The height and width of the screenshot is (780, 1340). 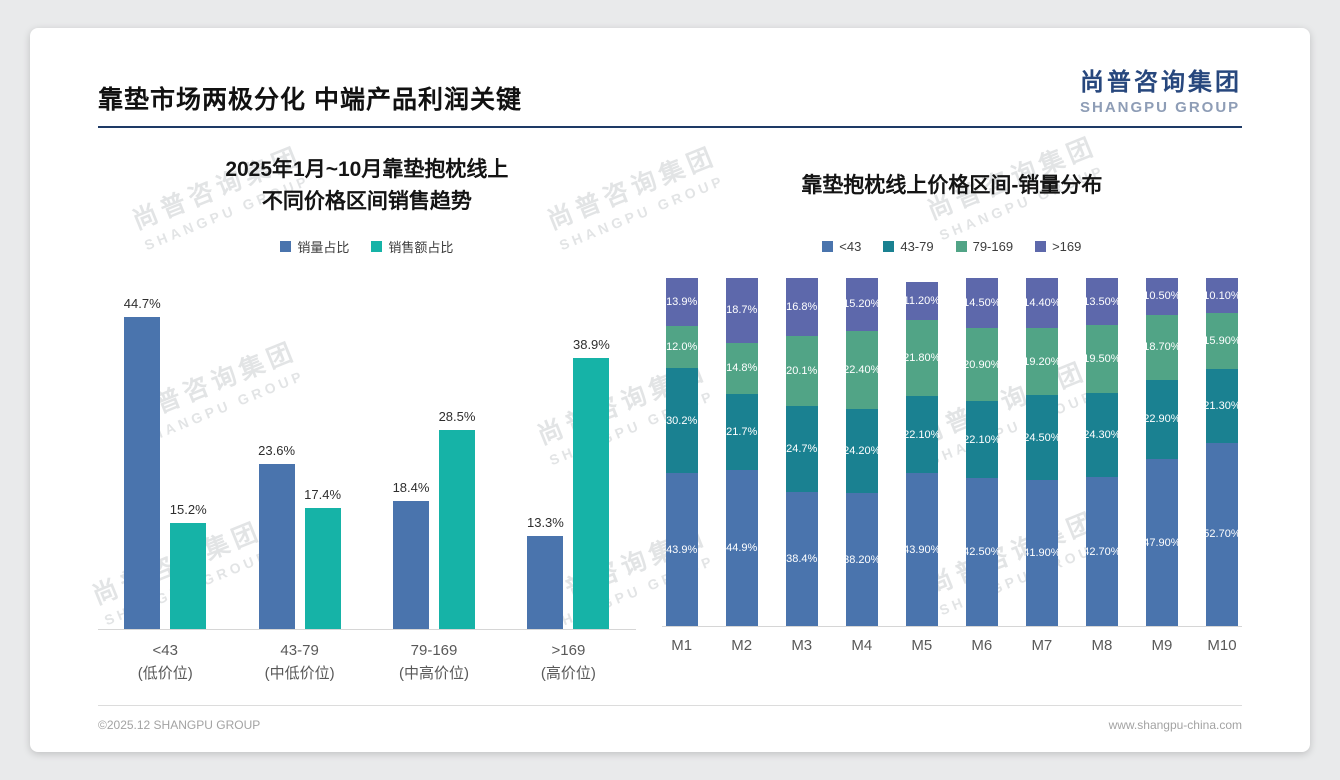 I want to click on month-label: M10, so click(x=1222, y=645).